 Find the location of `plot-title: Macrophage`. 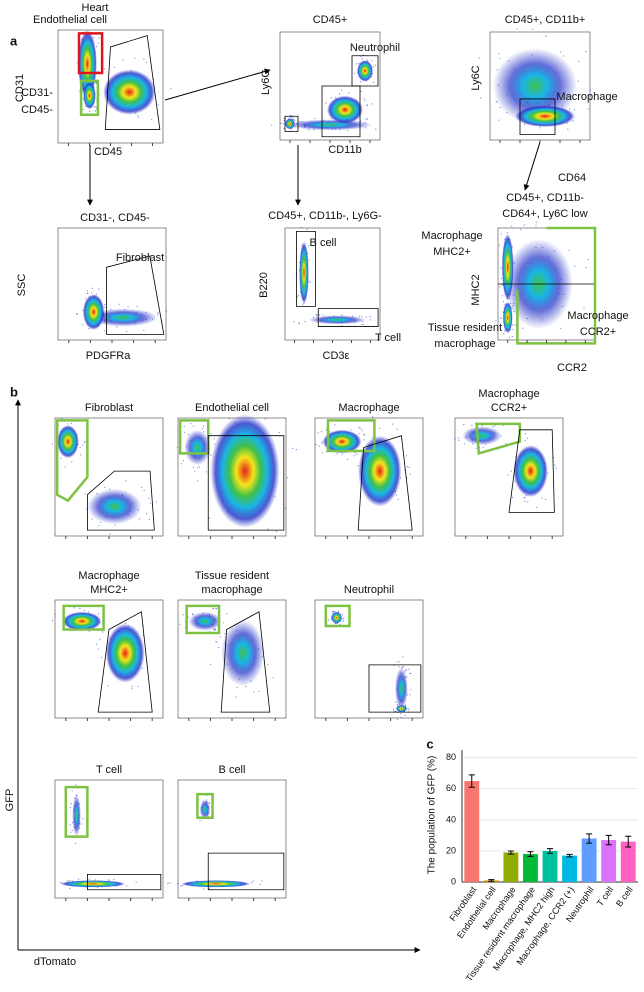

plot-title: Macrophage is located at coordinates (368, 408).